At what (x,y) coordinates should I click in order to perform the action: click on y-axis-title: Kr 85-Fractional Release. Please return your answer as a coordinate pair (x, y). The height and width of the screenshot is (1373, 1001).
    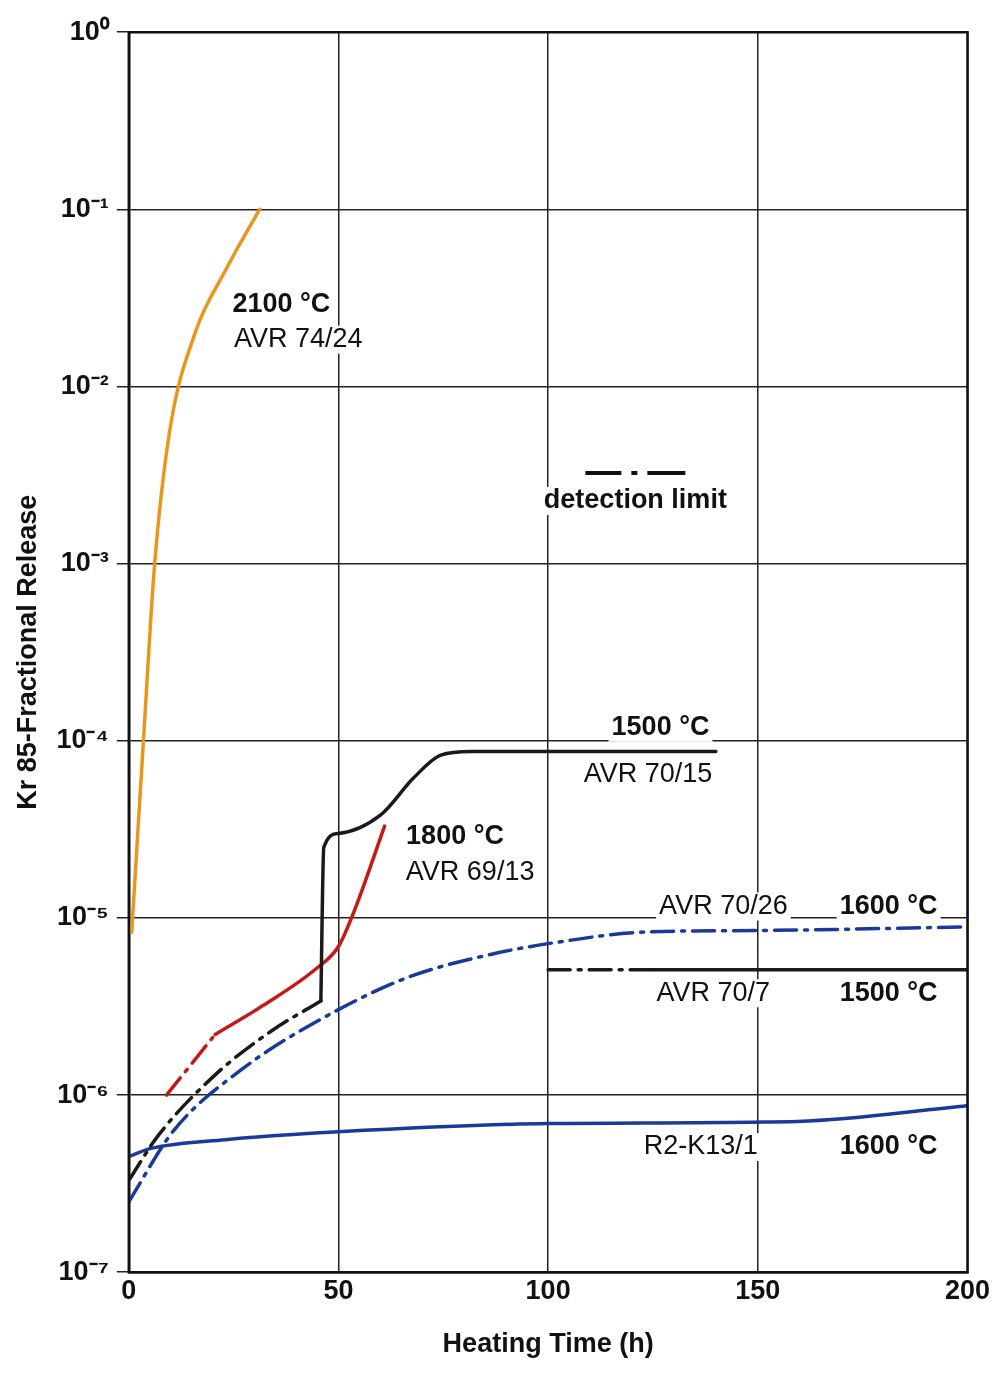
    Looking at the image, I should click on (26, 652).